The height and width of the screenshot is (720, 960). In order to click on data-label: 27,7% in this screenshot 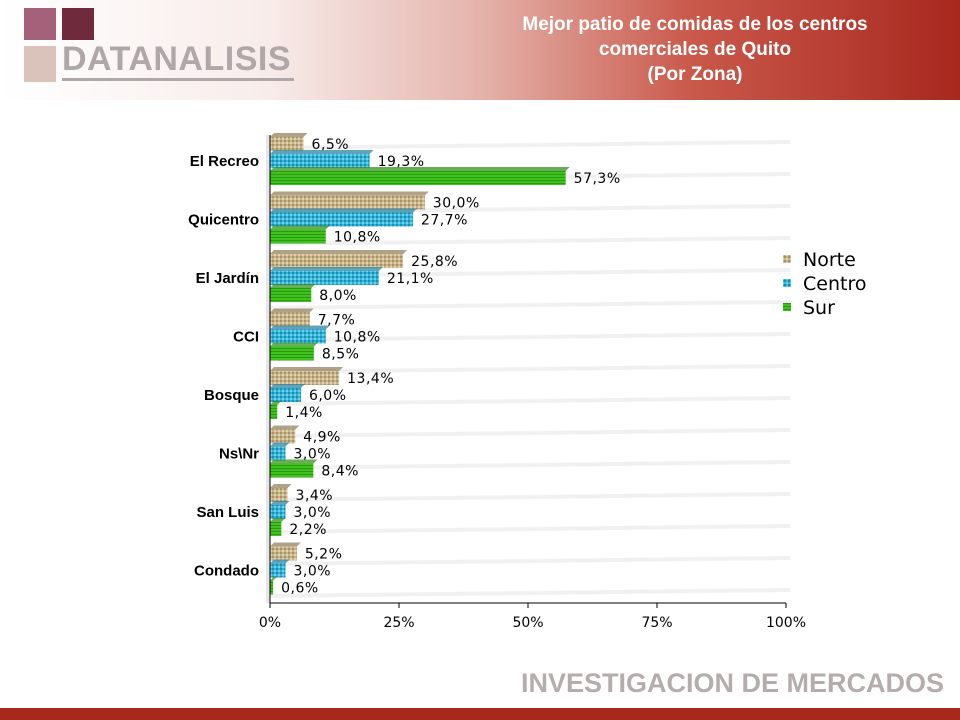, I will do `click(444, 221)`.